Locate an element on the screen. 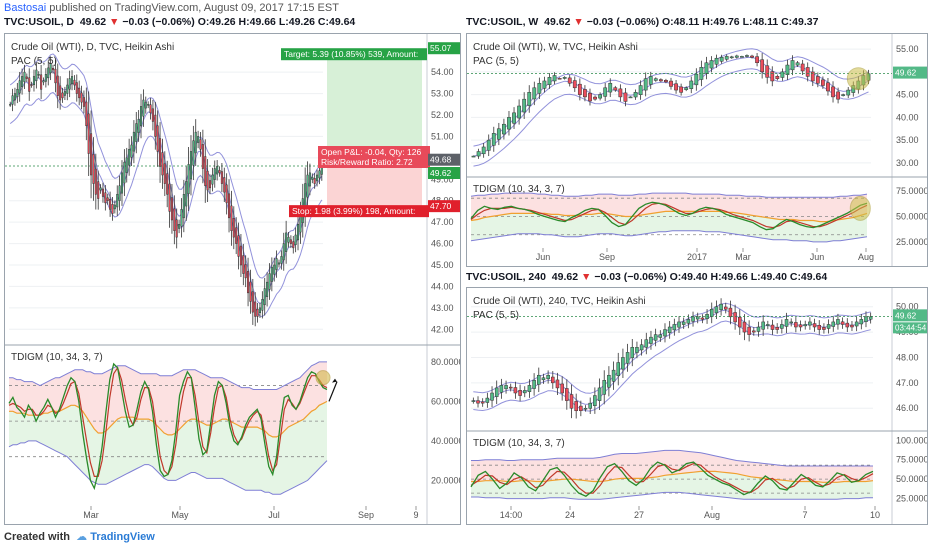 This screenshot has height=550, width=932. x-tick-label: Aug is located at coordinates (866, 257).